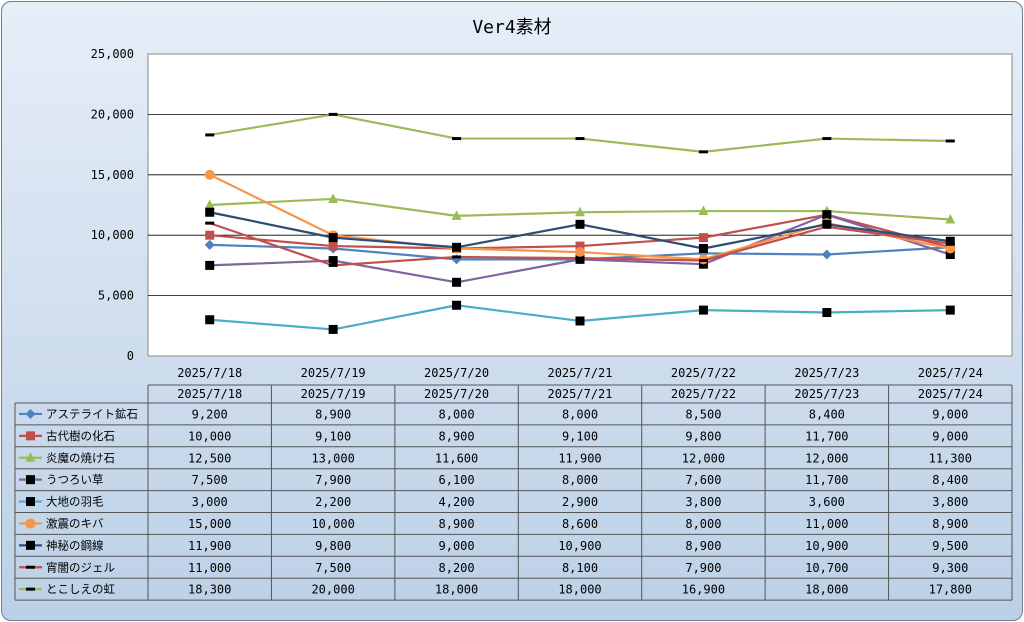 The height and width of the screenshot is (622, 1024). What do you see at coordinates (209, 394) in the screenshot?
I see `table-header-cell: 2025/7/18` at bounding box center [209, 394].